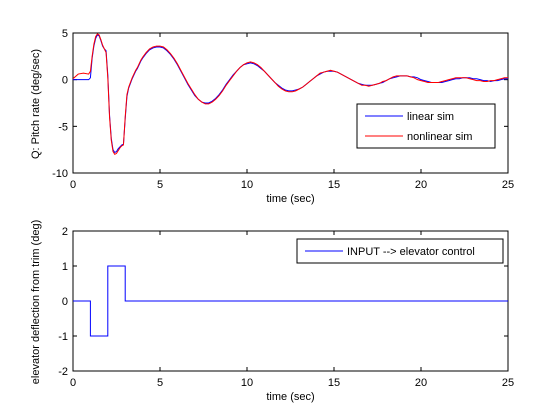 The height and width of the screenshot is (420, 560). What do you see at coordinates (63, 127) in the screenshot?
I see `y-tick-label: -5` at bounding box center [63, 127].